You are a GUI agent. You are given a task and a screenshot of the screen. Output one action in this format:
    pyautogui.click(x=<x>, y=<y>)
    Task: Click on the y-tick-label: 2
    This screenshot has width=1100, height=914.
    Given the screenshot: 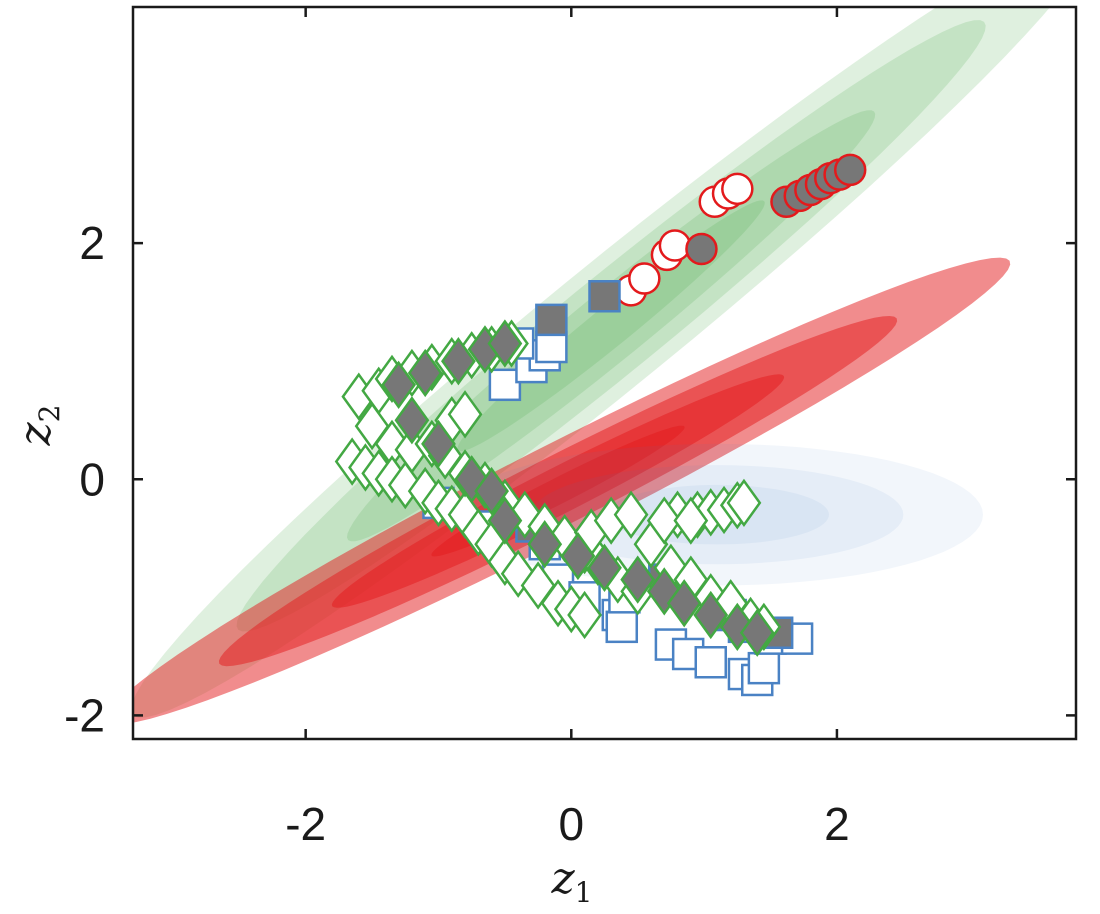 What is the action you would take?
    pyautogui.click(x=92, y=243)
    